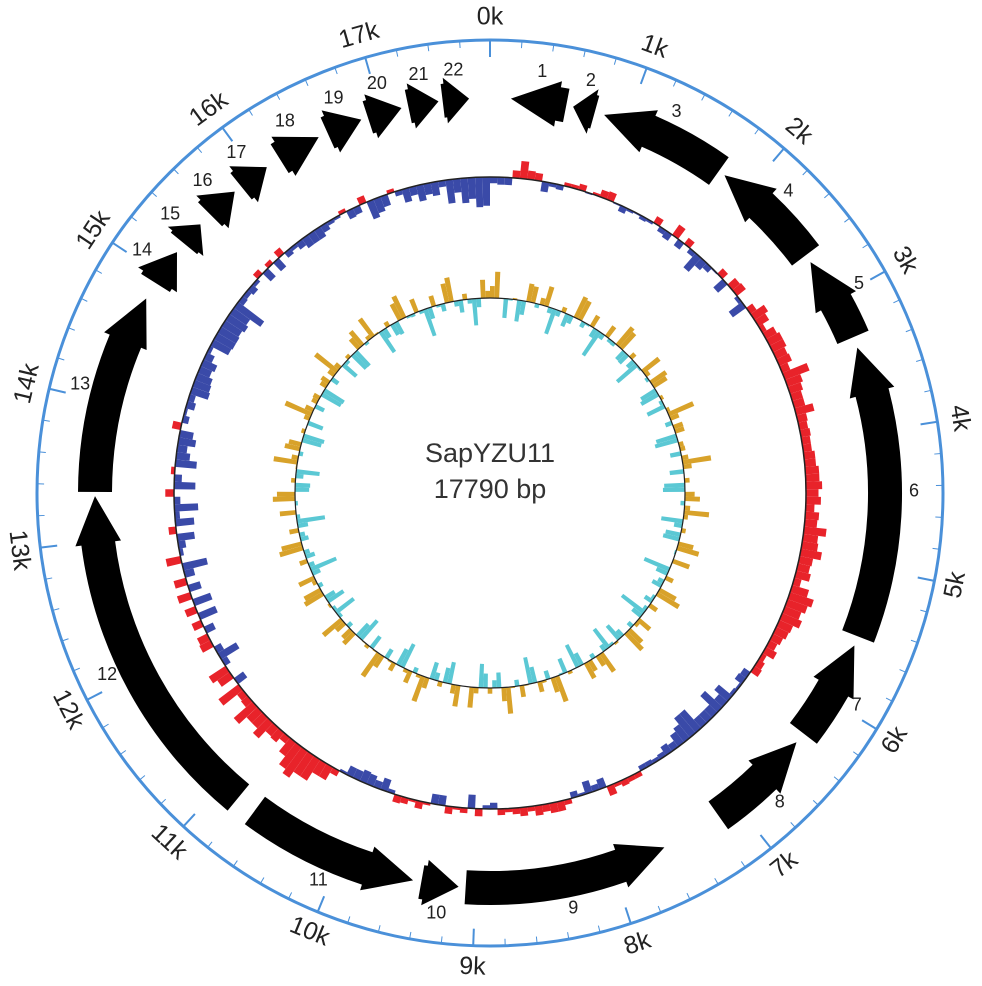  What do you see at coordinates (20, 550) in the screenshot?
I see `scale-label: 13k` at bounding box center [20, 550].